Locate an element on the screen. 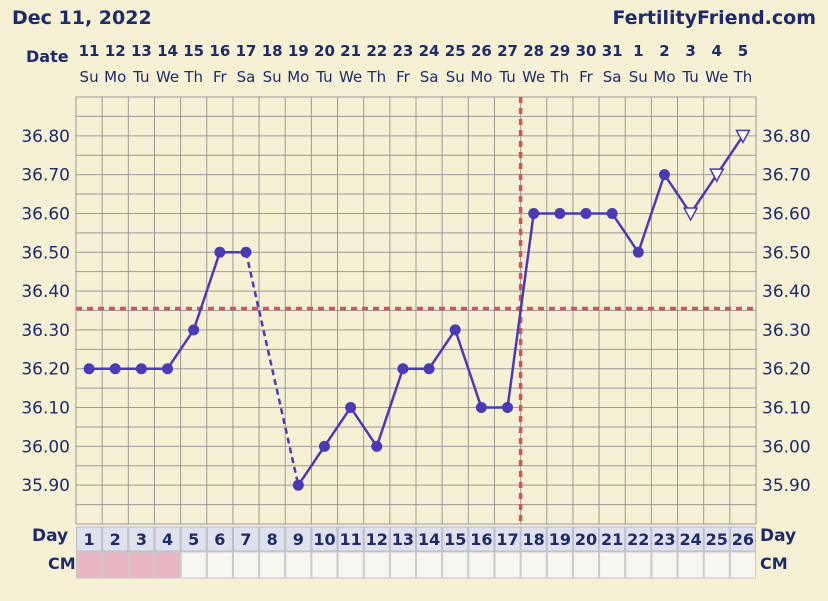 The width and height of the screenshot is (828, 601). cycle-day-label: 14 is located at coordinates (429, 539).